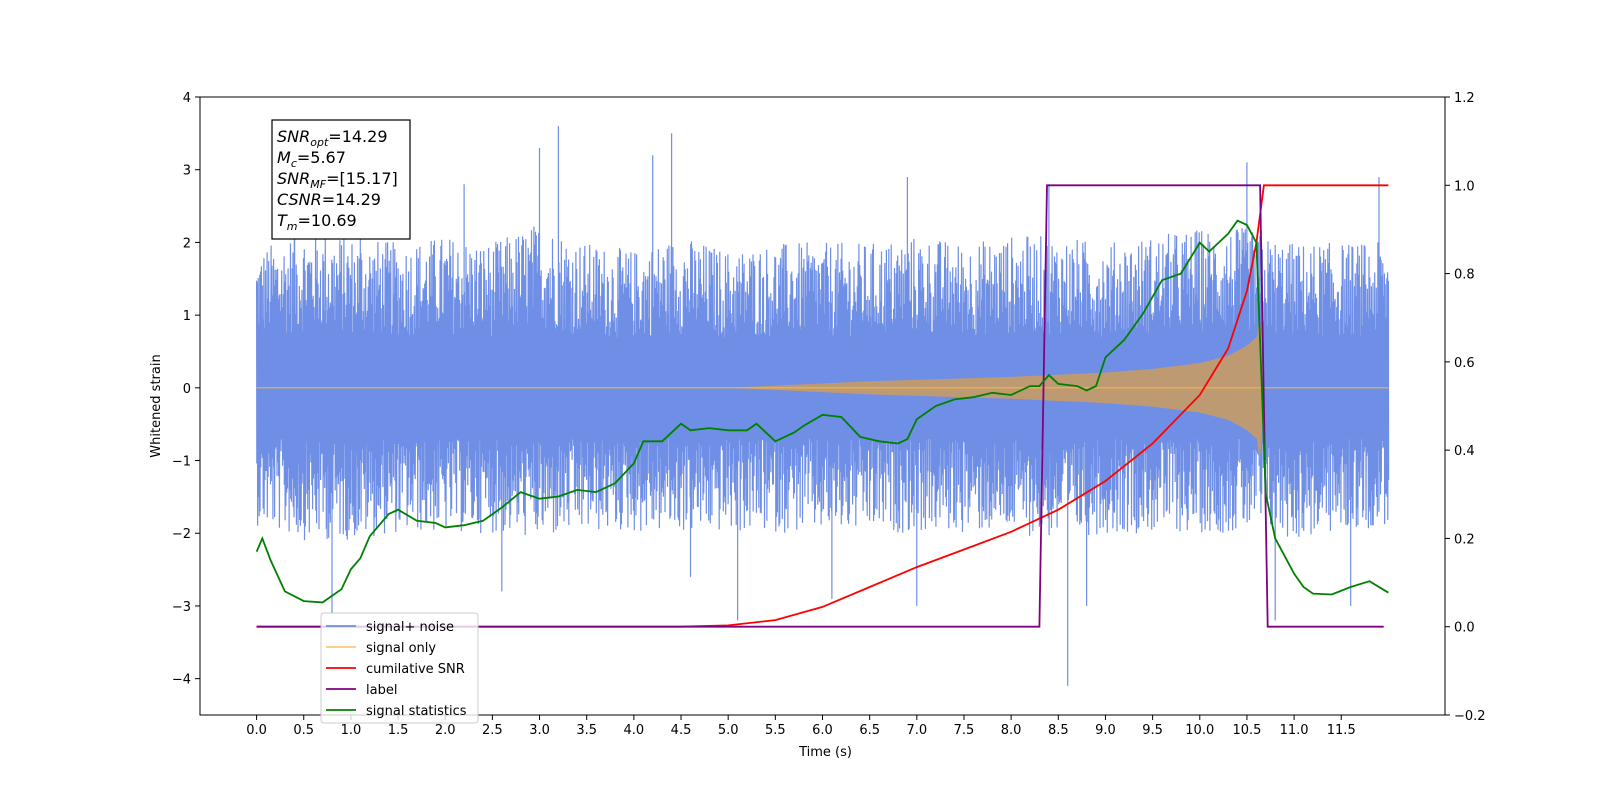  I want to click on x-tick-label: 5.5, so click(775, 730).